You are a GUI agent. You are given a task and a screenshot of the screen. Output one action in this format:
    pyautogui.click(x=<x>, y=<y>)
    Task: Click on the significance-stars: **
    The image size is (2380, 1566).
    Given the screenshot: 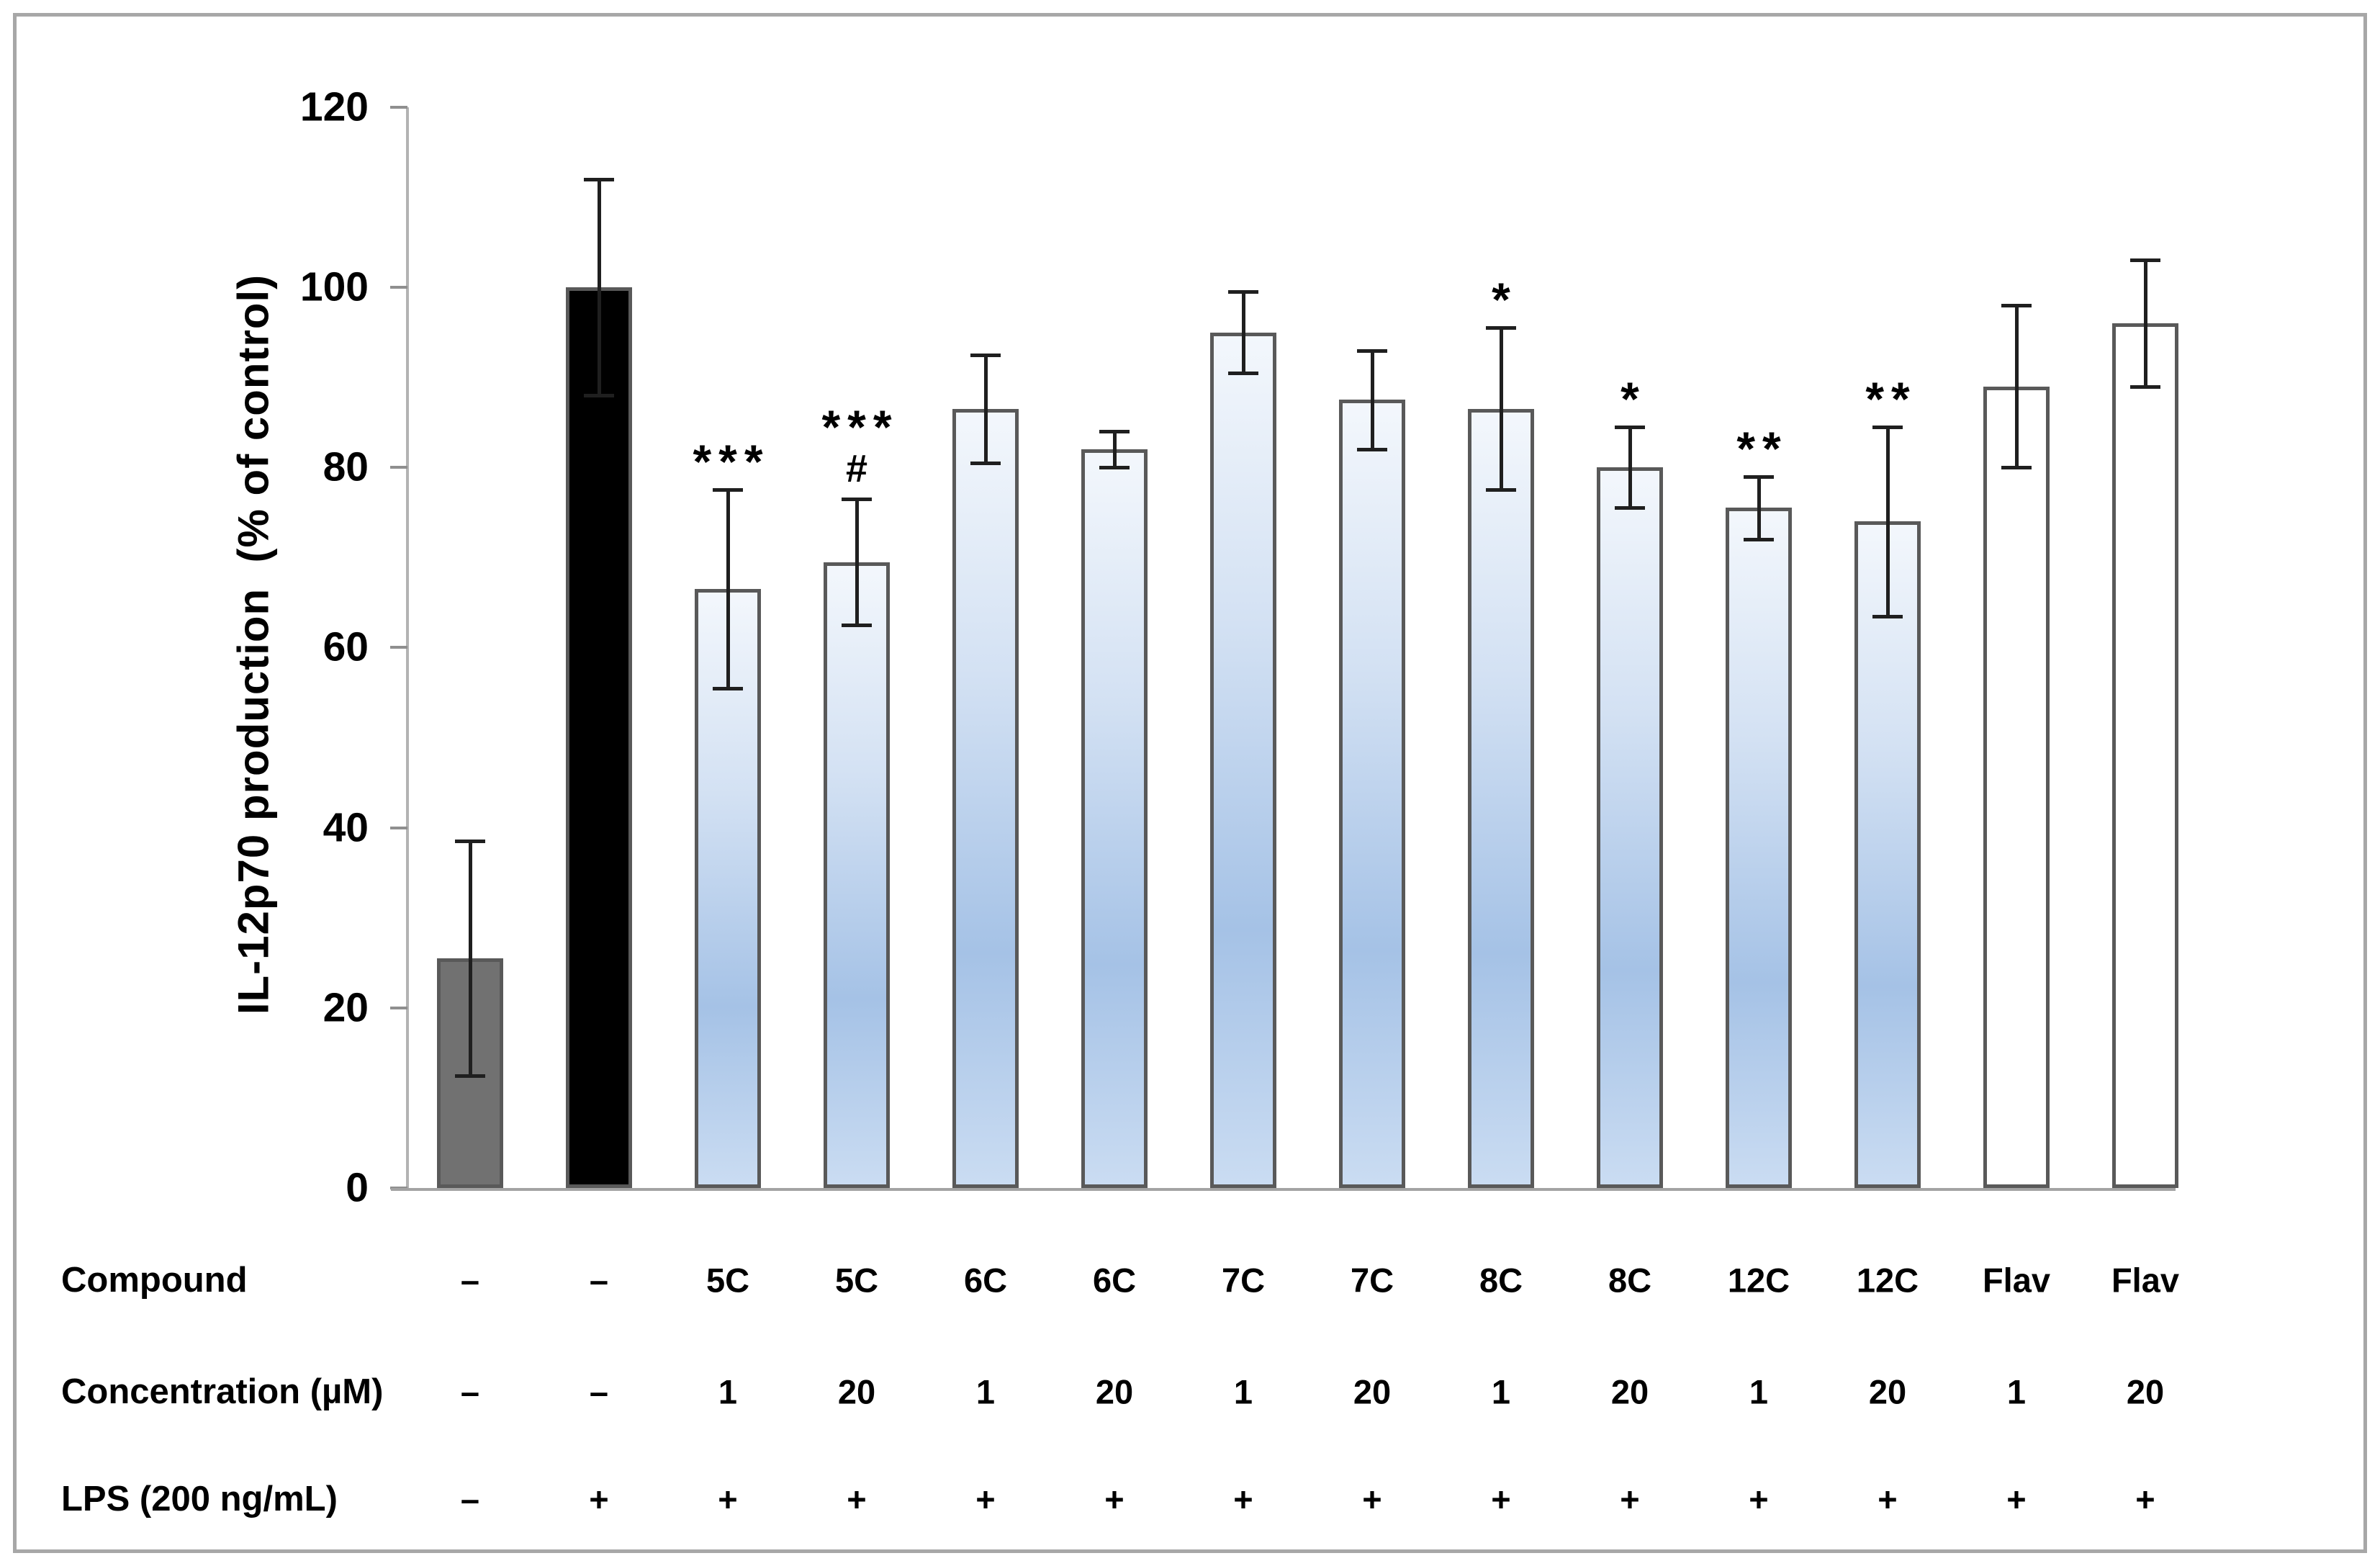 What is the action you would take?
    pyautogui.click(x=1762, y=448)
    